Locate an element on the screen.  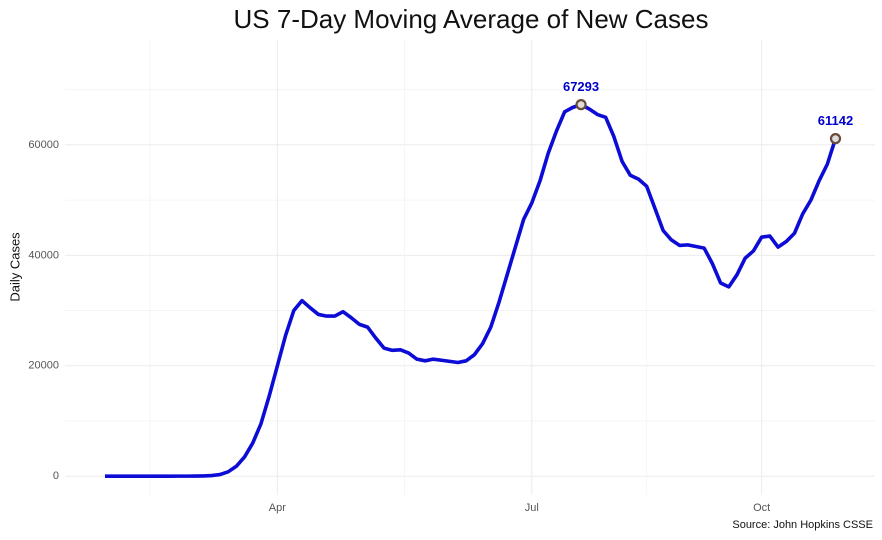
x-tick-label: Oct is located at coordinates (761, 508).